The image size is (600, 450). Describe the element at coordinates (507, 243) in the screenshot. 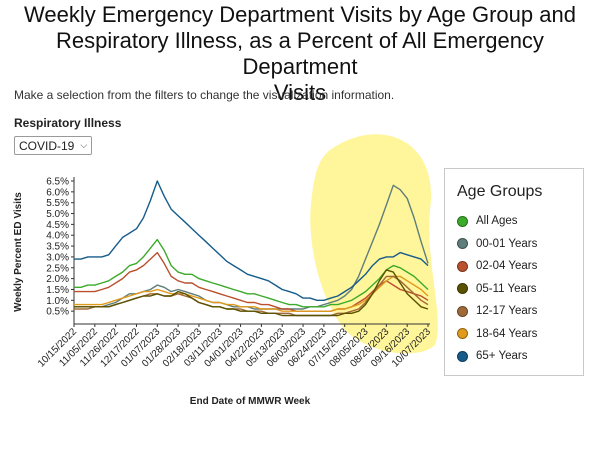

I see `legend-label: 00-01 Years` at that location.